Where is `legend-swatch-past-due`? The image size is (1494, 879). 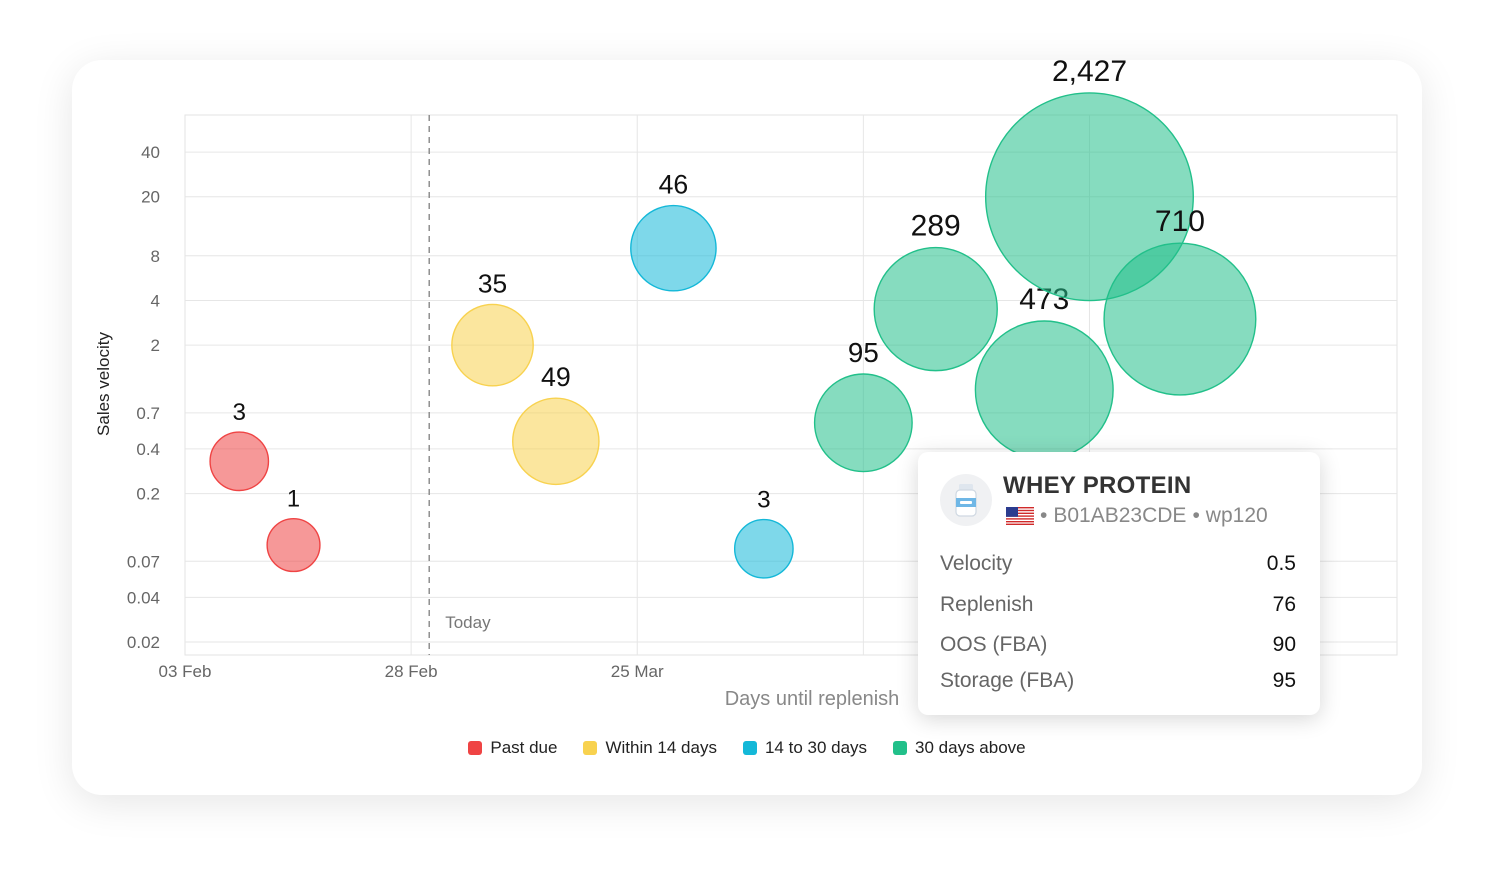 legend-swatch-past-due is located at coordinates (475, 748).